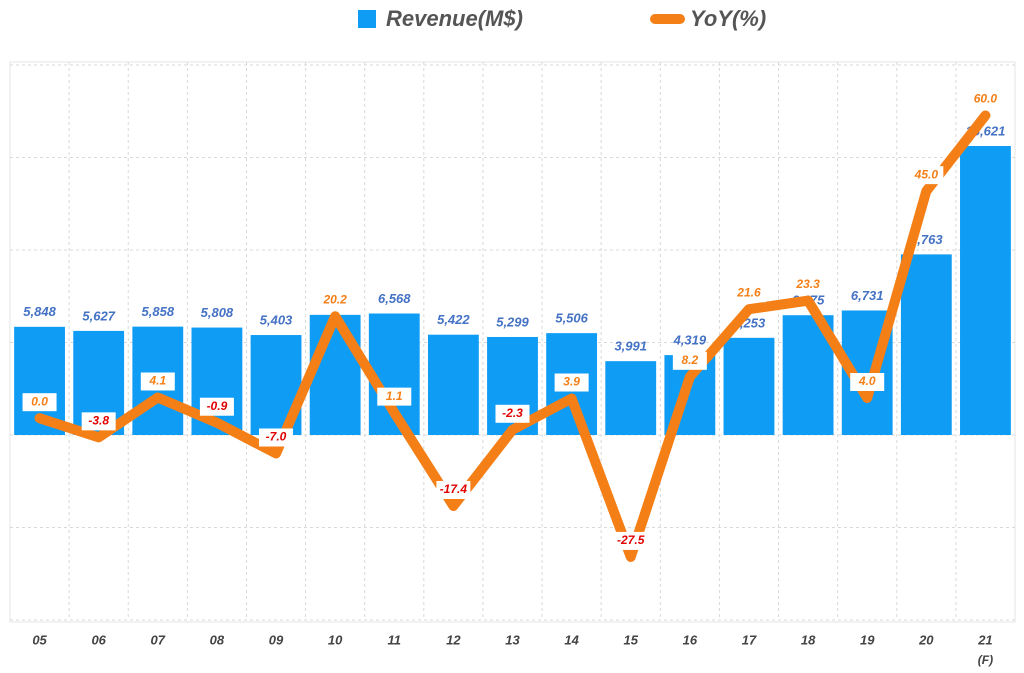  What do you see at coordinates (984, 639) in the screenshot?
I see `x-tick-label: 21` at bounding box center [984, 639].